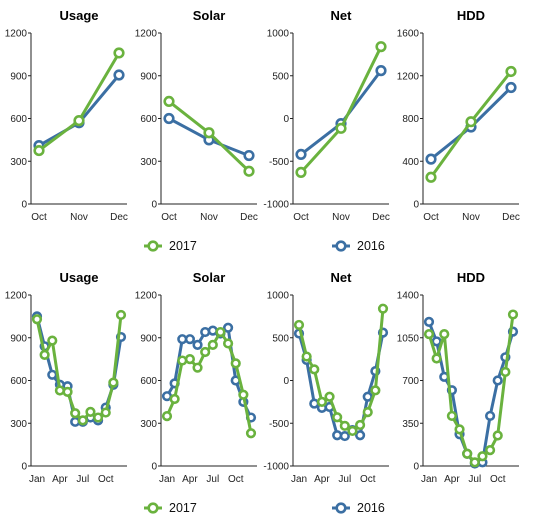 The height and width of the screenshot is (527, 533). I want to click on legend-item-2017: 2017, so click(170, 508).